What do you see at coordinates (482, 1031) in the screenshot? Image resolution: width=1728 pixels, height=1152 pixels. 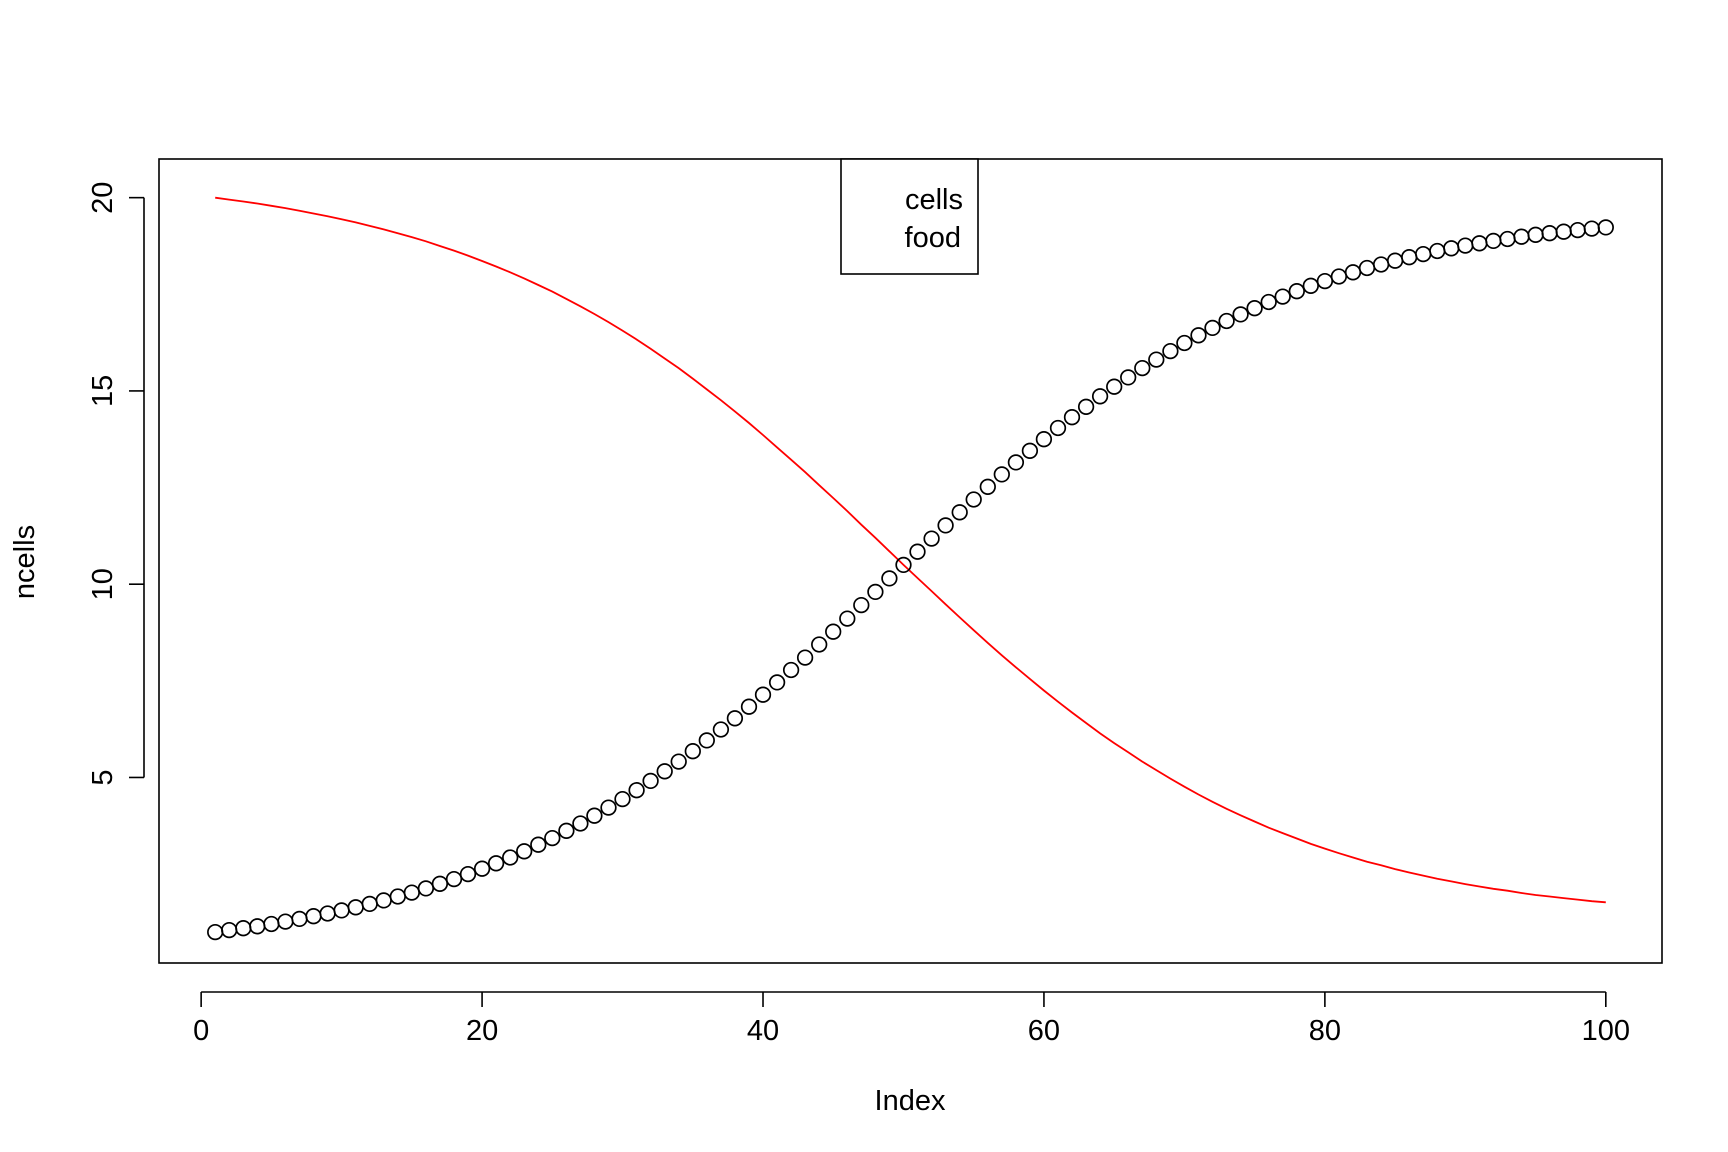 I see `x-tick-label: 20` at bounding box center [482, 1031].